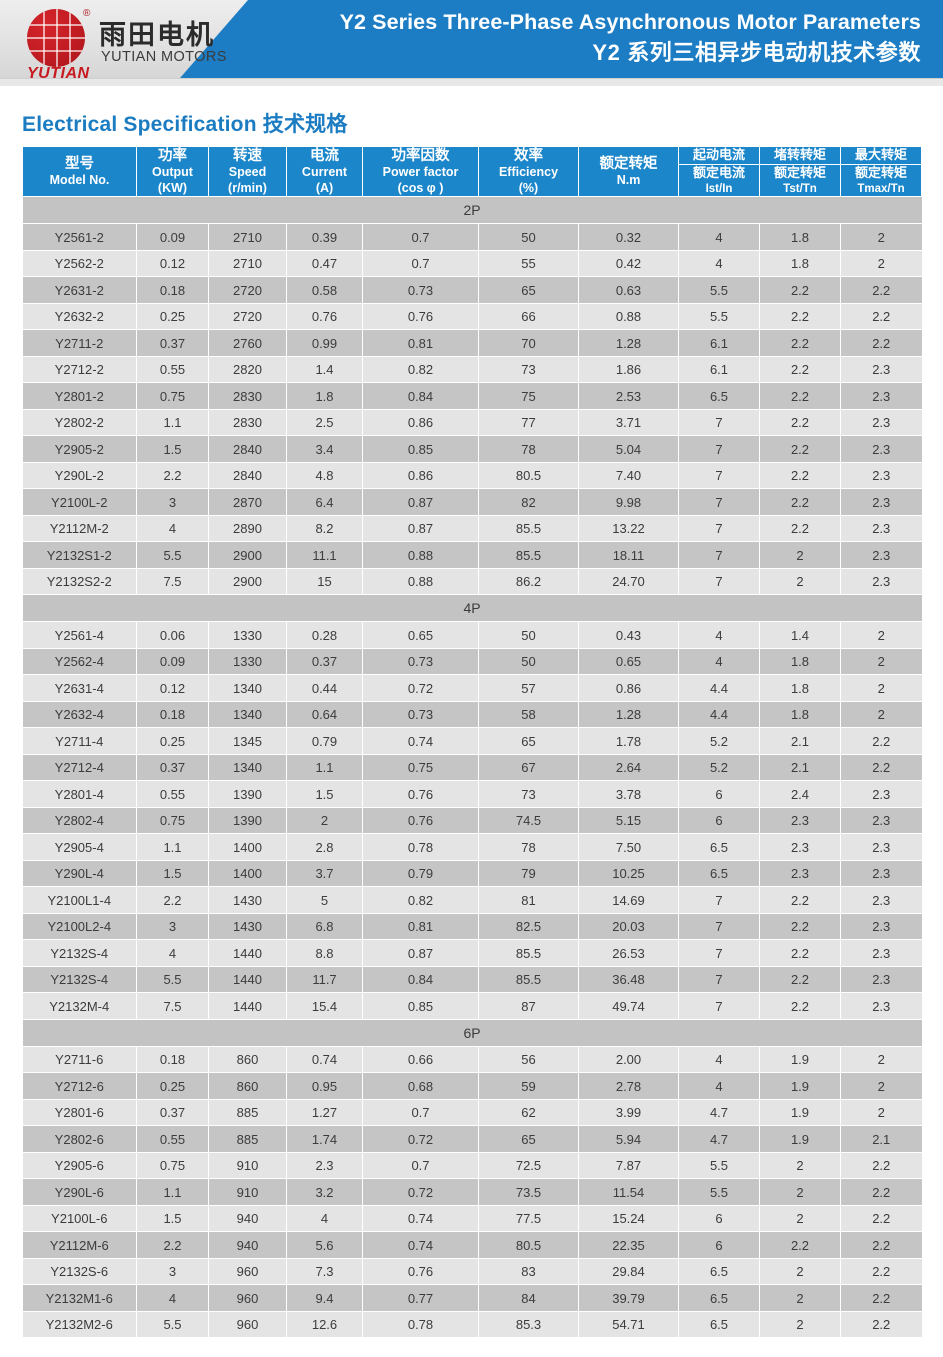 Image resolution: width=943 pixels, height=1357 pixels. Describe the element at coordinates (247, 343) in the screenshot. I see `table-cell: 2760` at that location.